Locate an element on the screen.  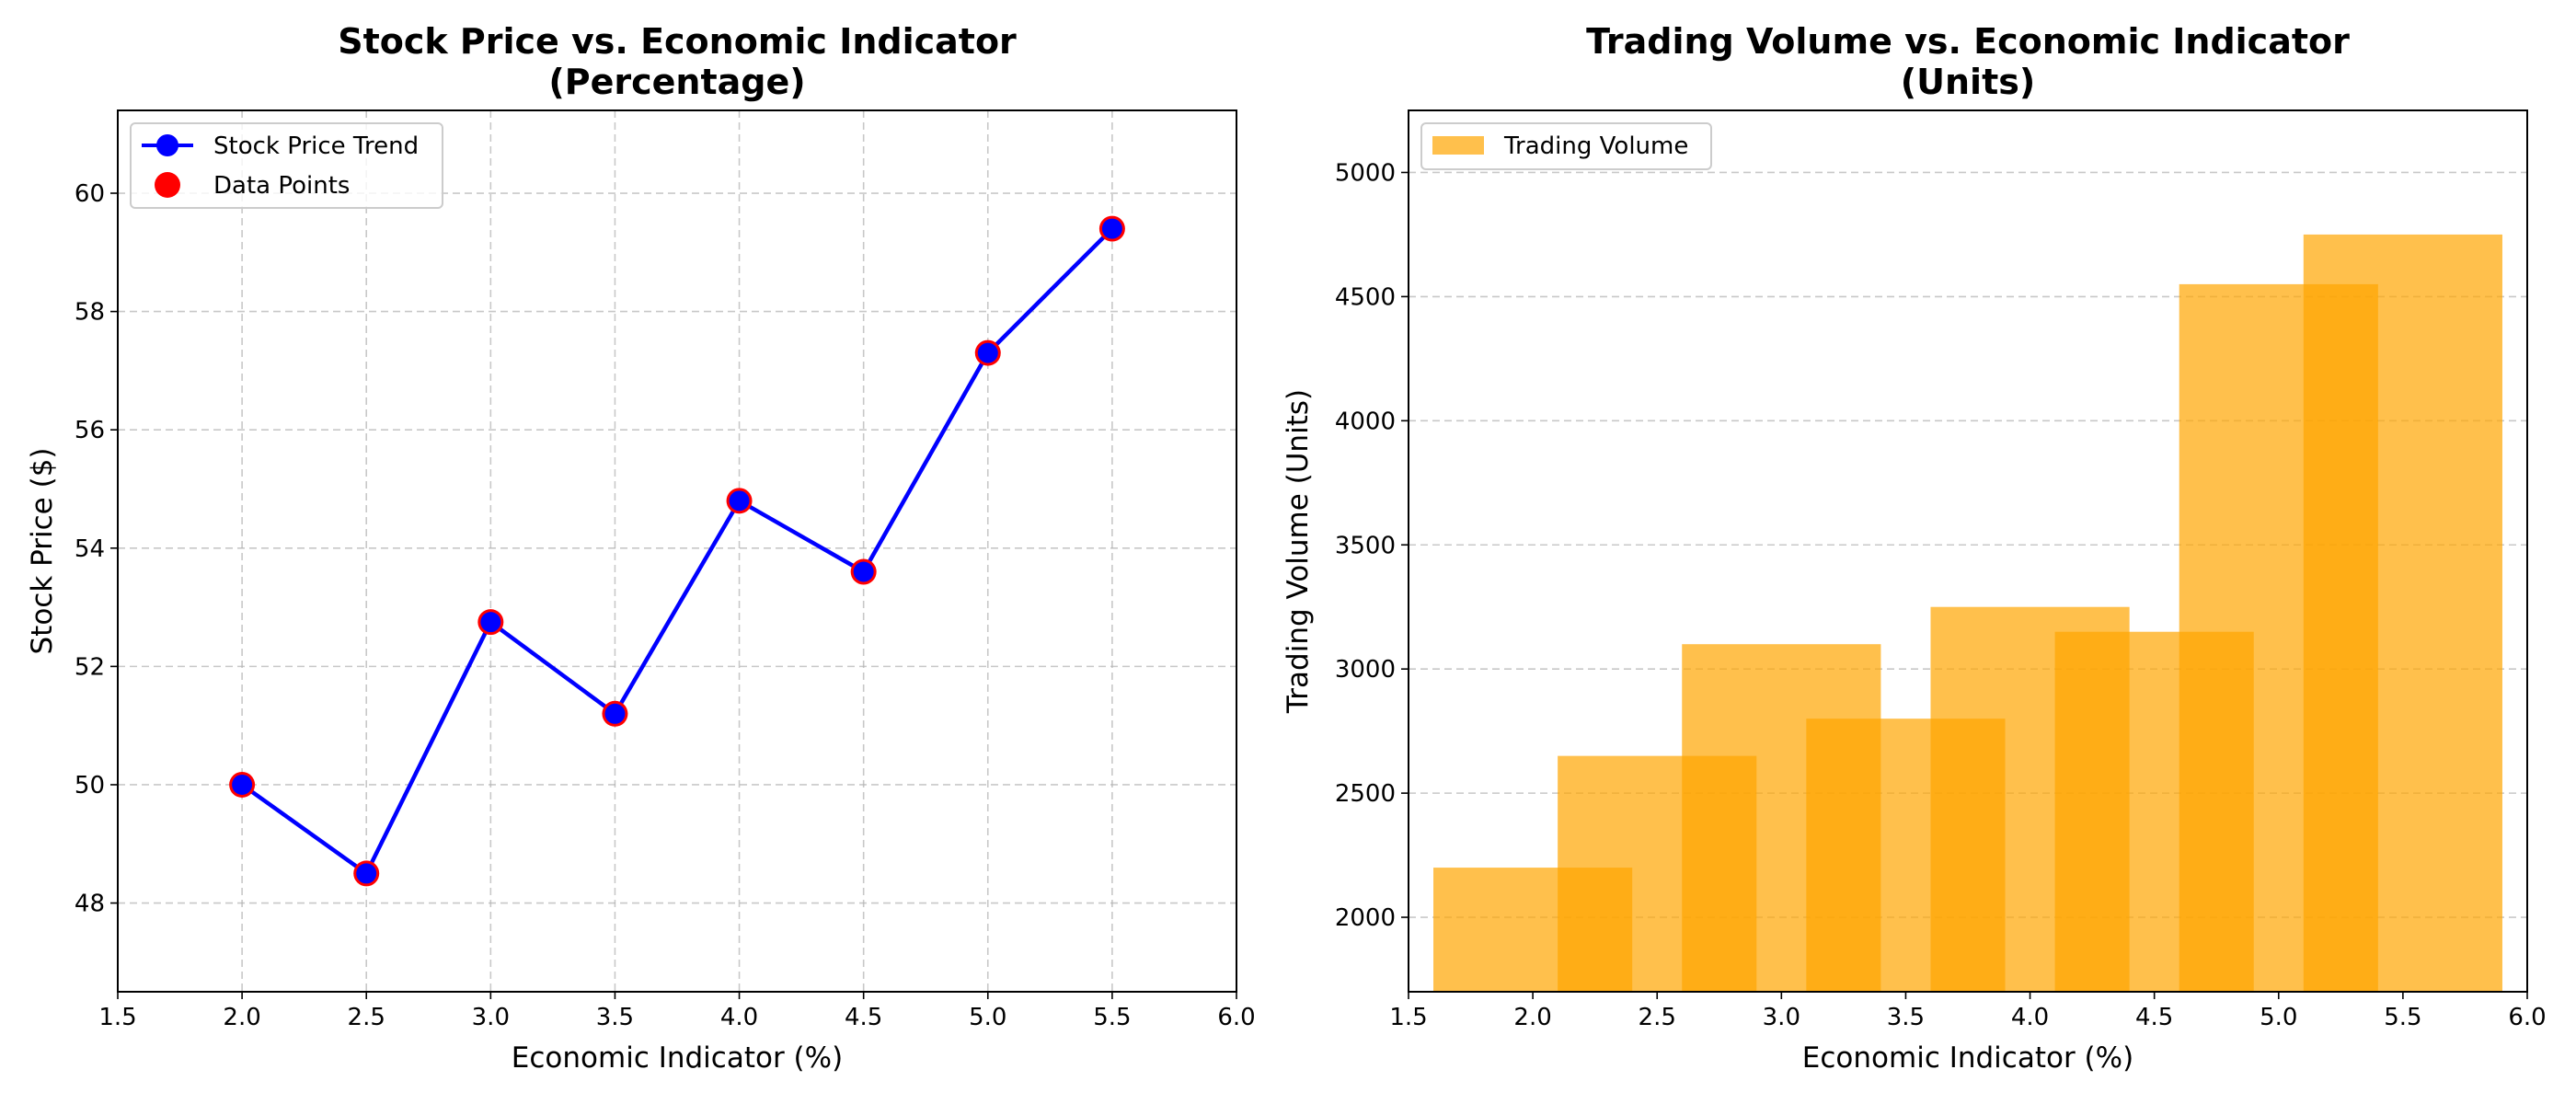
y-tick-label: 54 is located at coordinates (90, 549).